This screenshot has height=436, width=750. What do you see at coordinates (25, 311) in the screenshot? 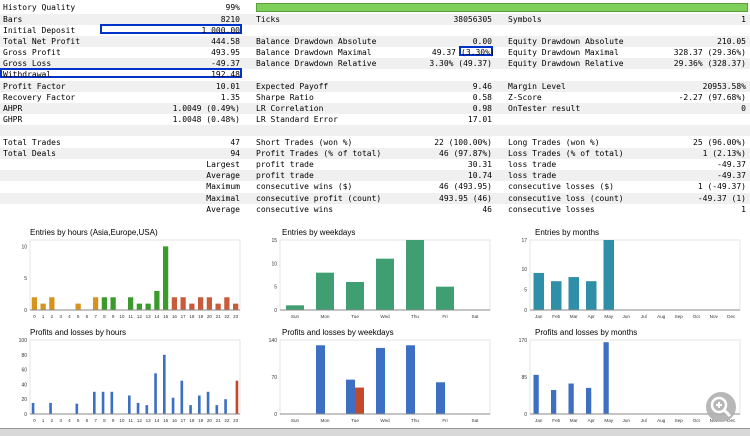
I see `y-tick-label: 0` at bounding box center [25, 311].